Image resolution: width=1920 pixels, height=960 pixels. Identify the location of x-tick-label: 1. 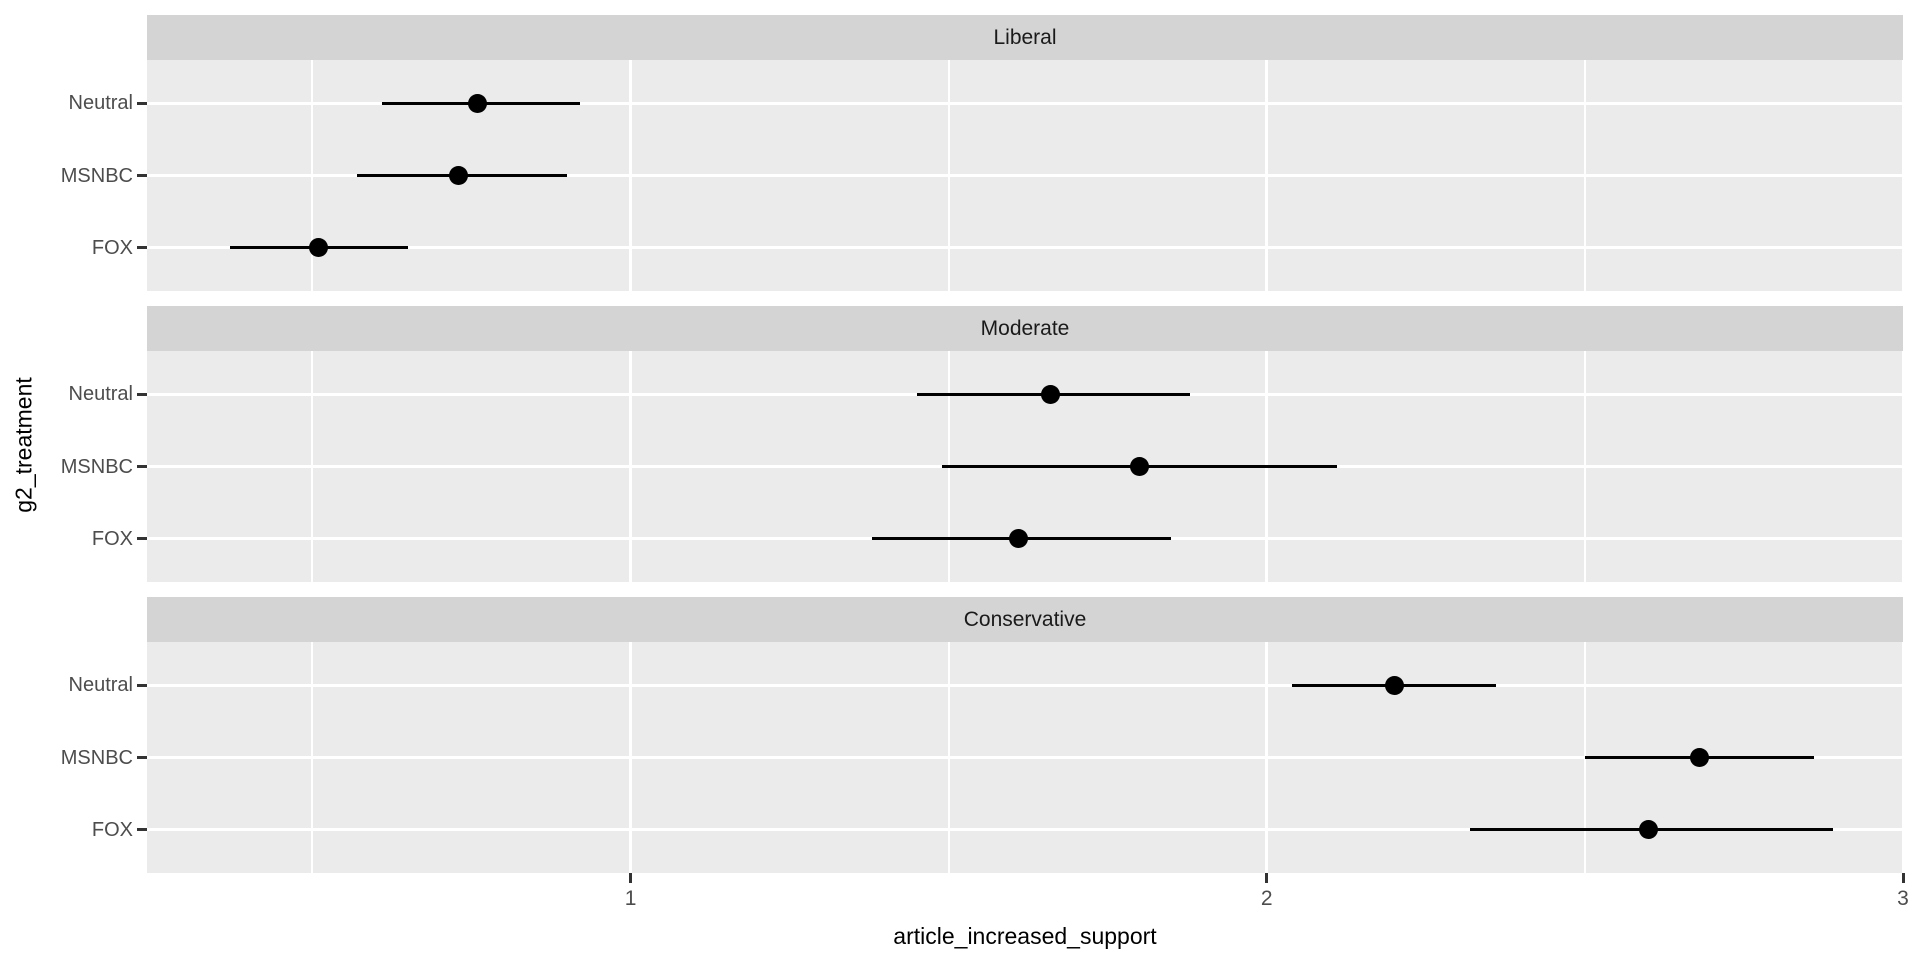
(630, 898).